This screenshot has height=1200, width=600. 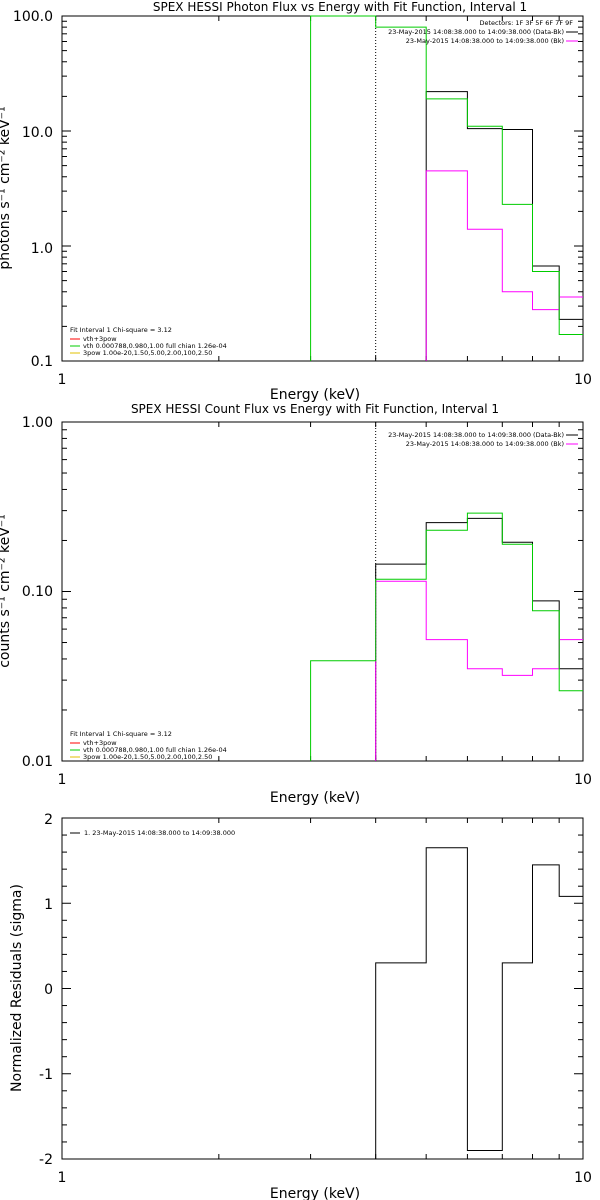 I want to click on photon-flux-series, so click(x=446, y=188).